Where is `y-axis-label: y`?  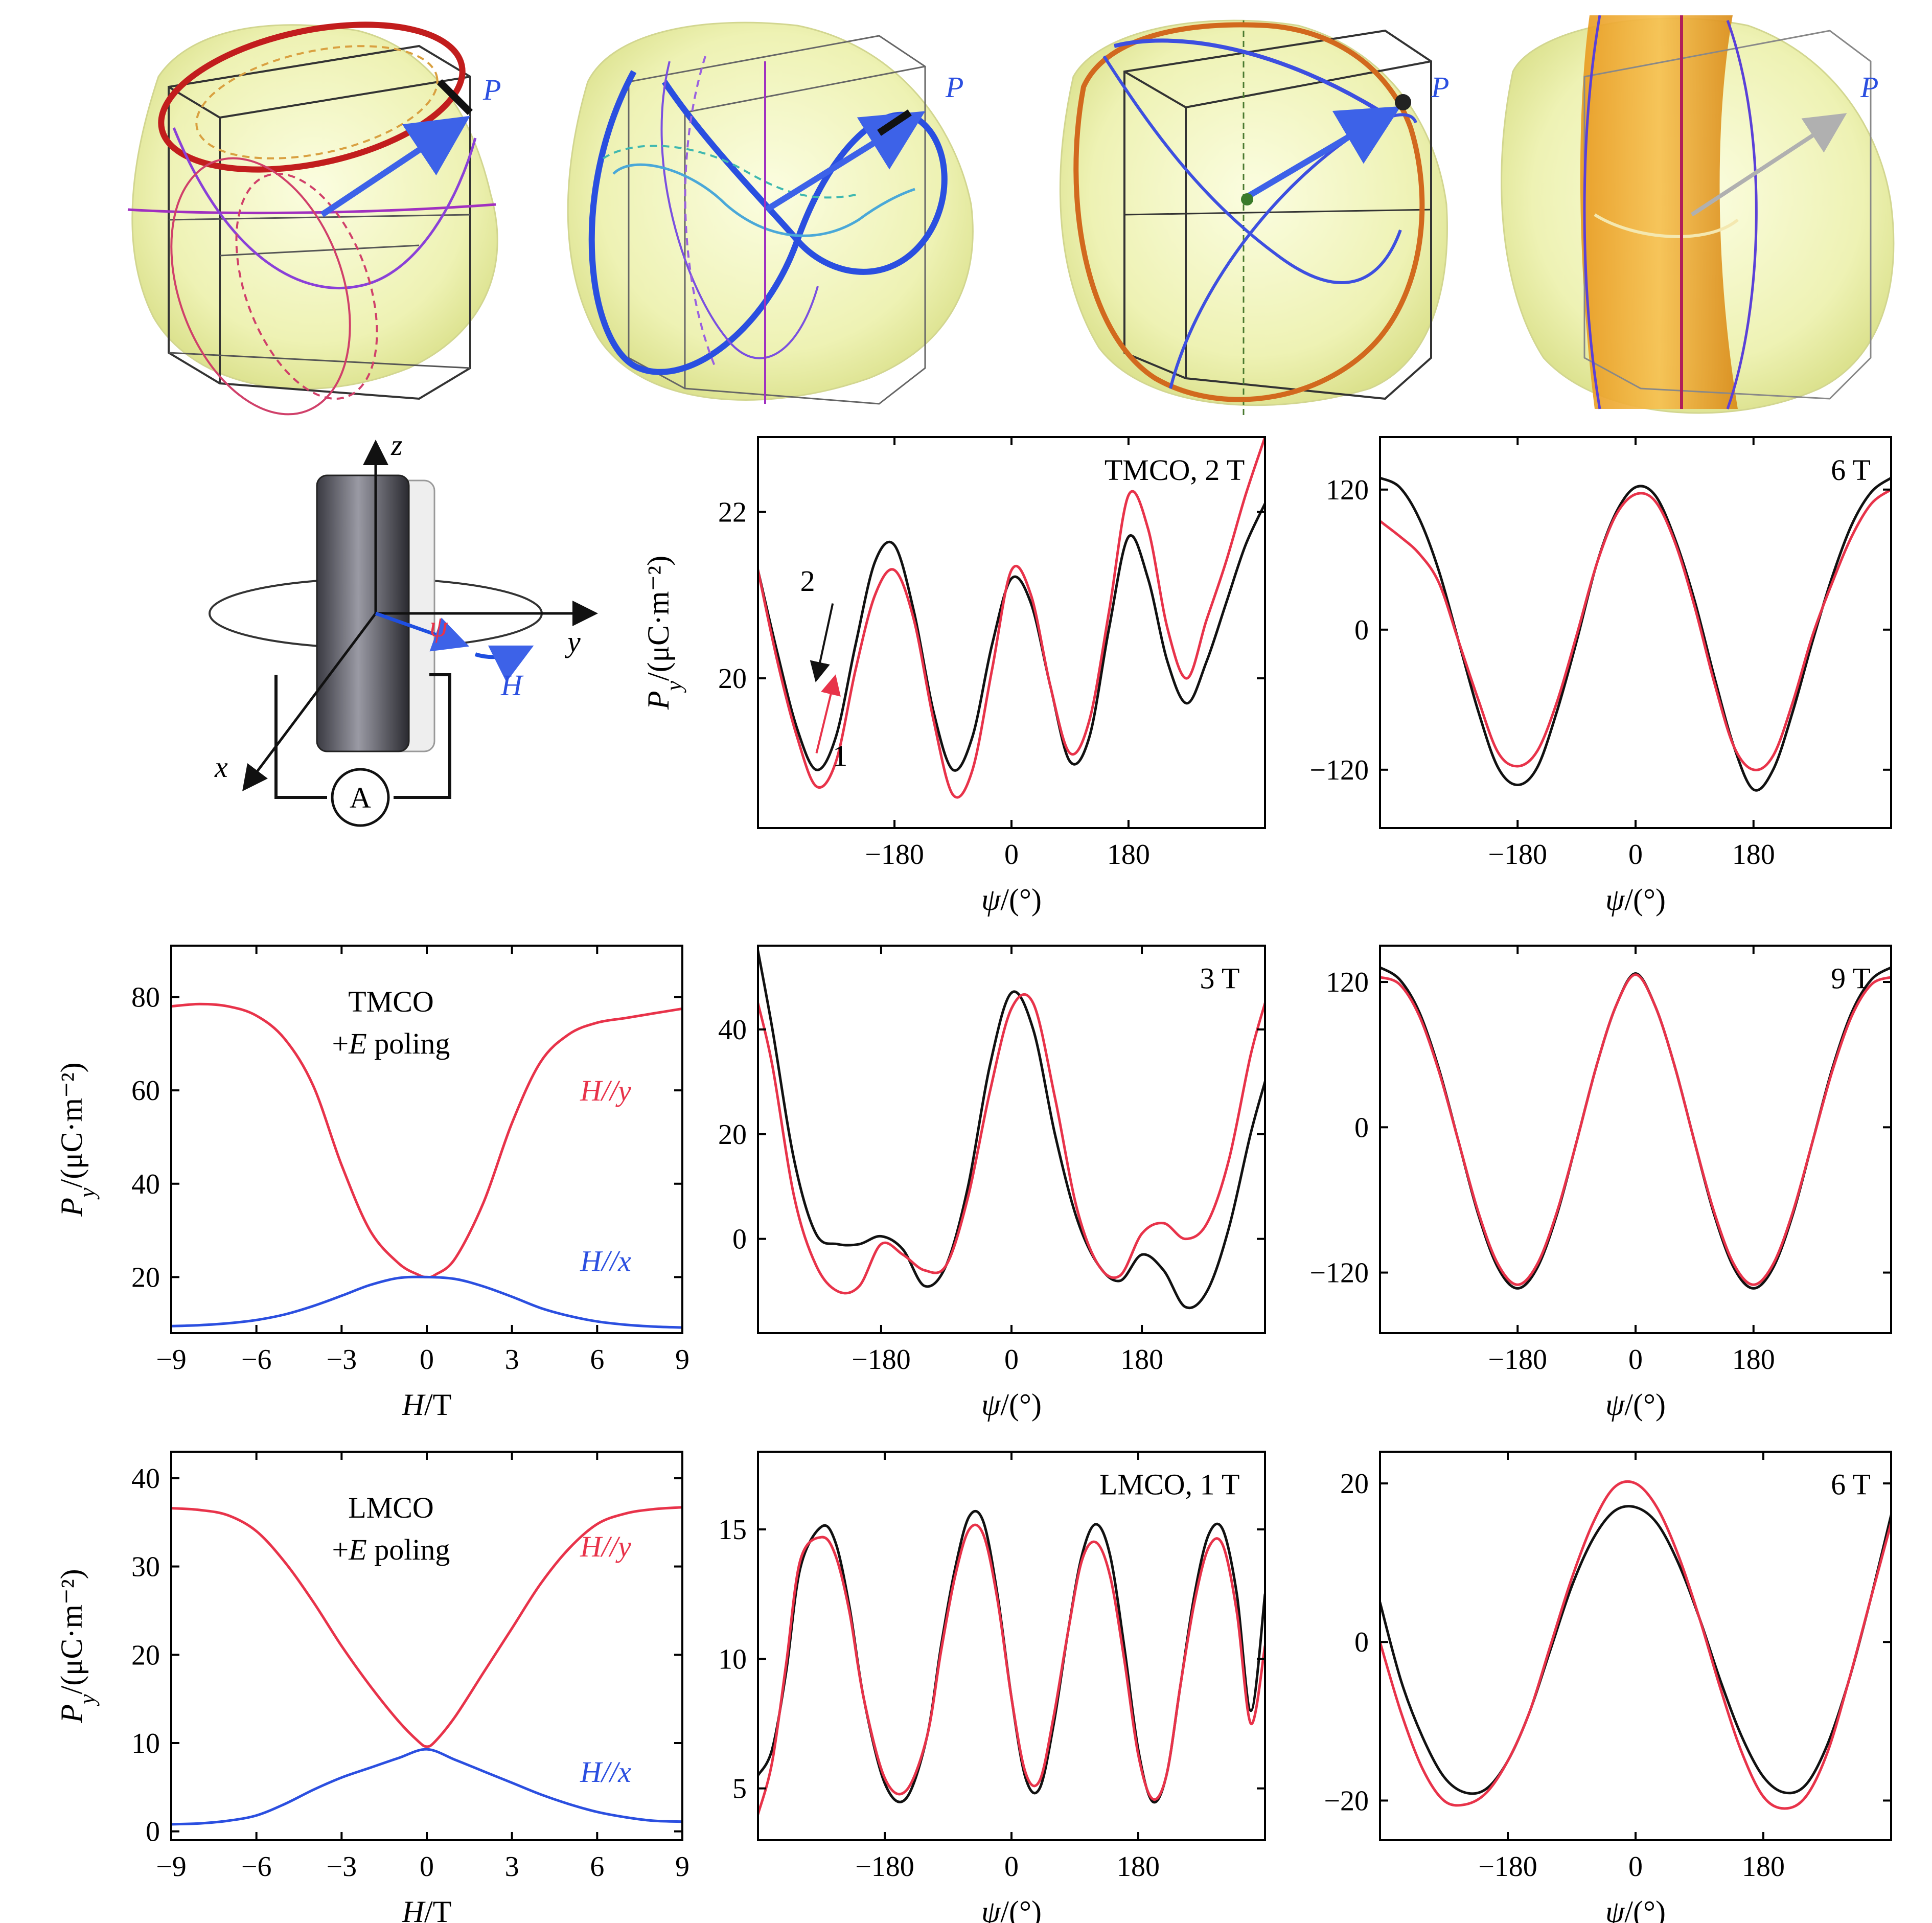 y-axis-label: y is located at coordinates (573, 641).